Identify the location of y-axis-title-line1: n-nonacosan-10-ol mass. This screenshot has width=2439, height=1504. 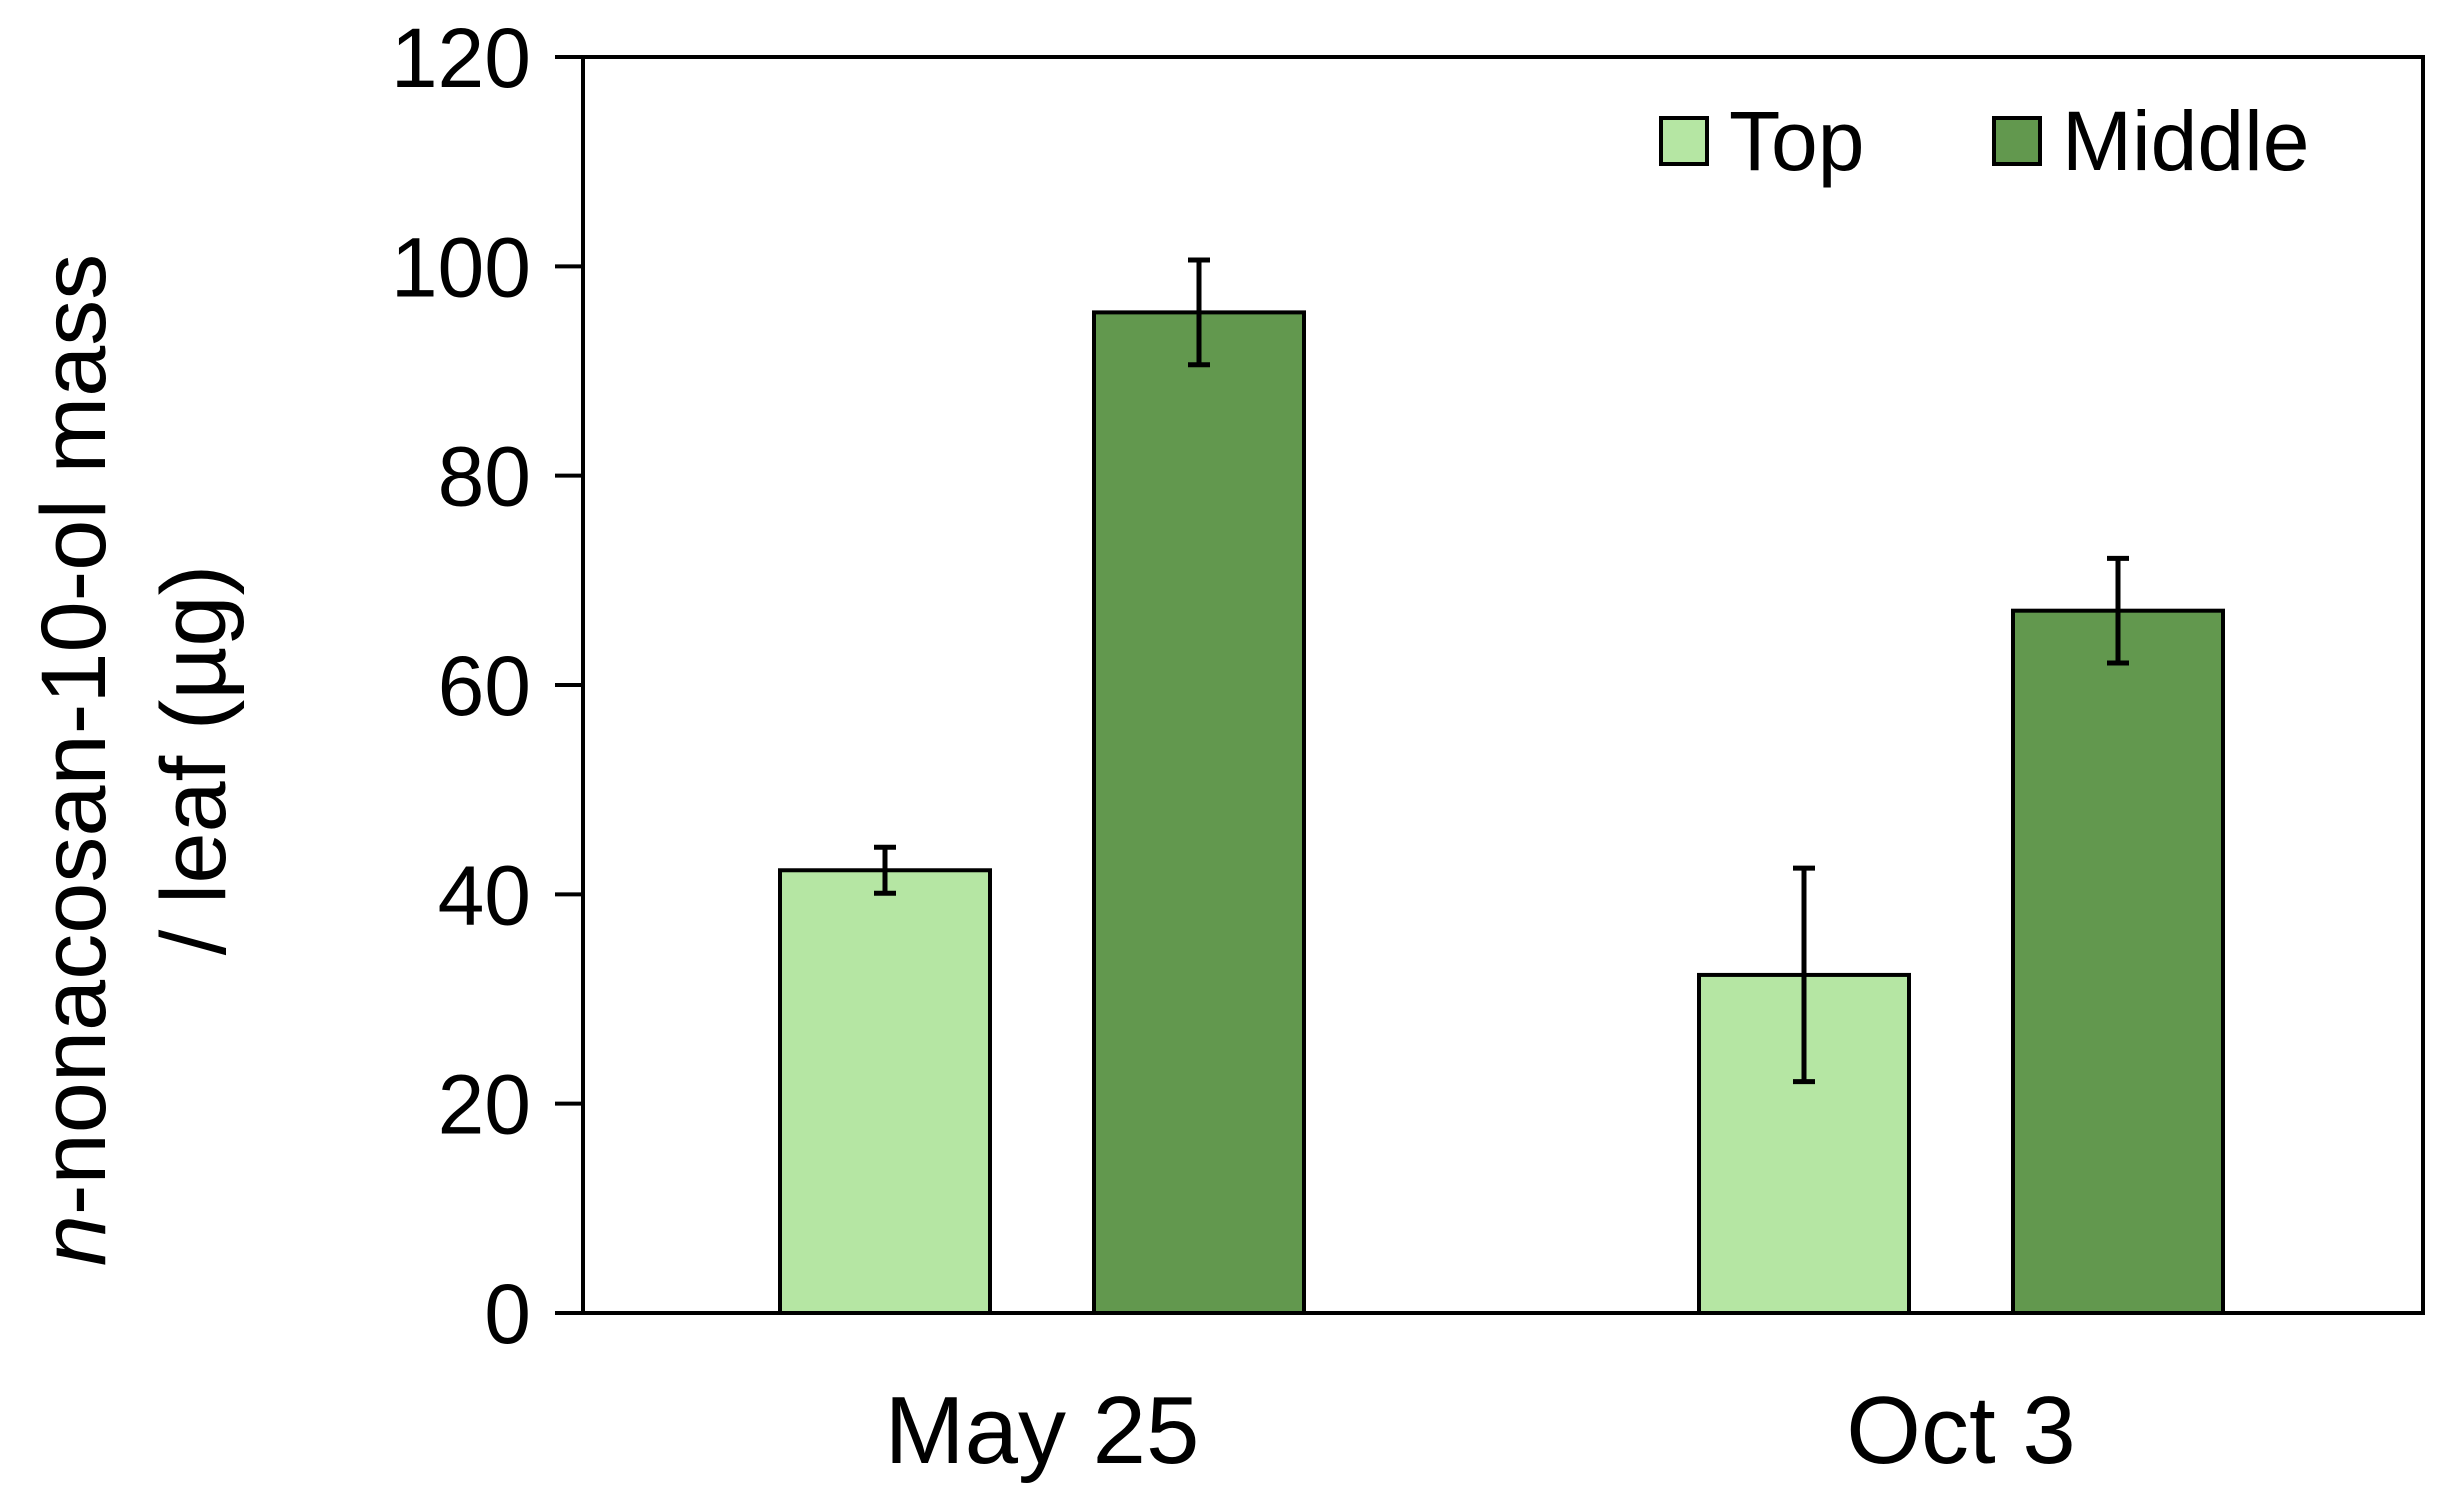
(74, 760).